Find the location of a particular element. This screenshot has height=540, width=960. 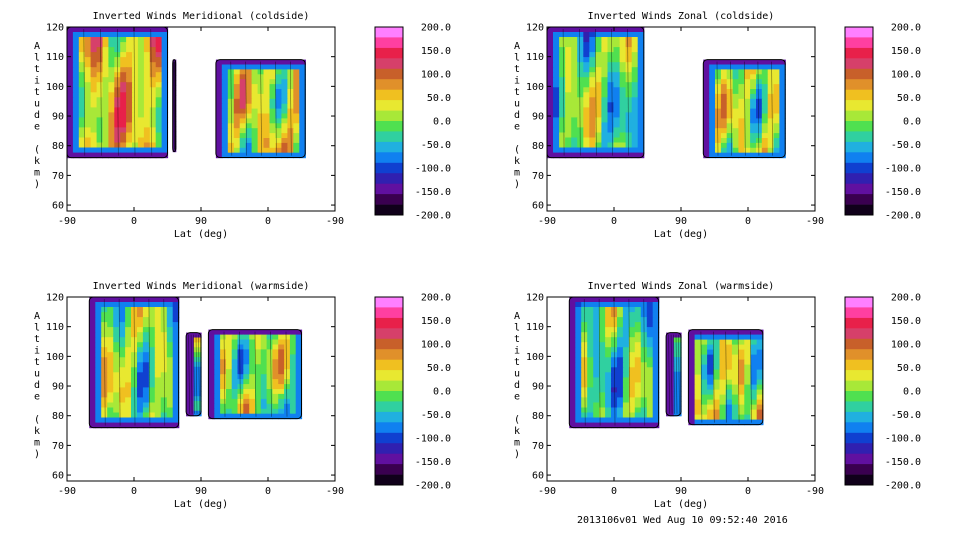

contour-outline is located at coordinates (254, 374).